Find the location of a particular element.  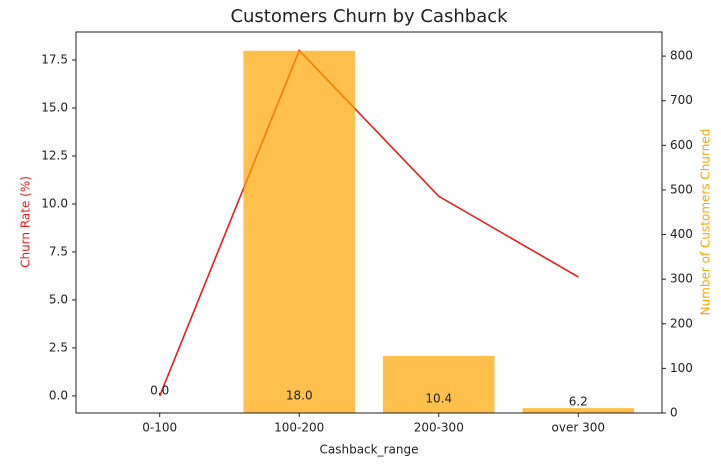

value-label: 10.4 is located at coordinates (438, 399).